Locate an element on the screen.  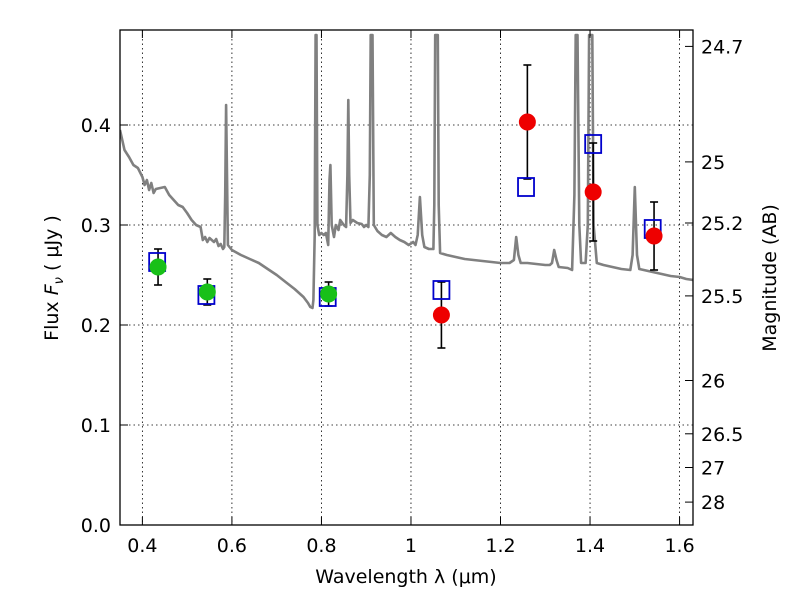
y-tick-label: 0.1 is located at coordinates (96, 426).